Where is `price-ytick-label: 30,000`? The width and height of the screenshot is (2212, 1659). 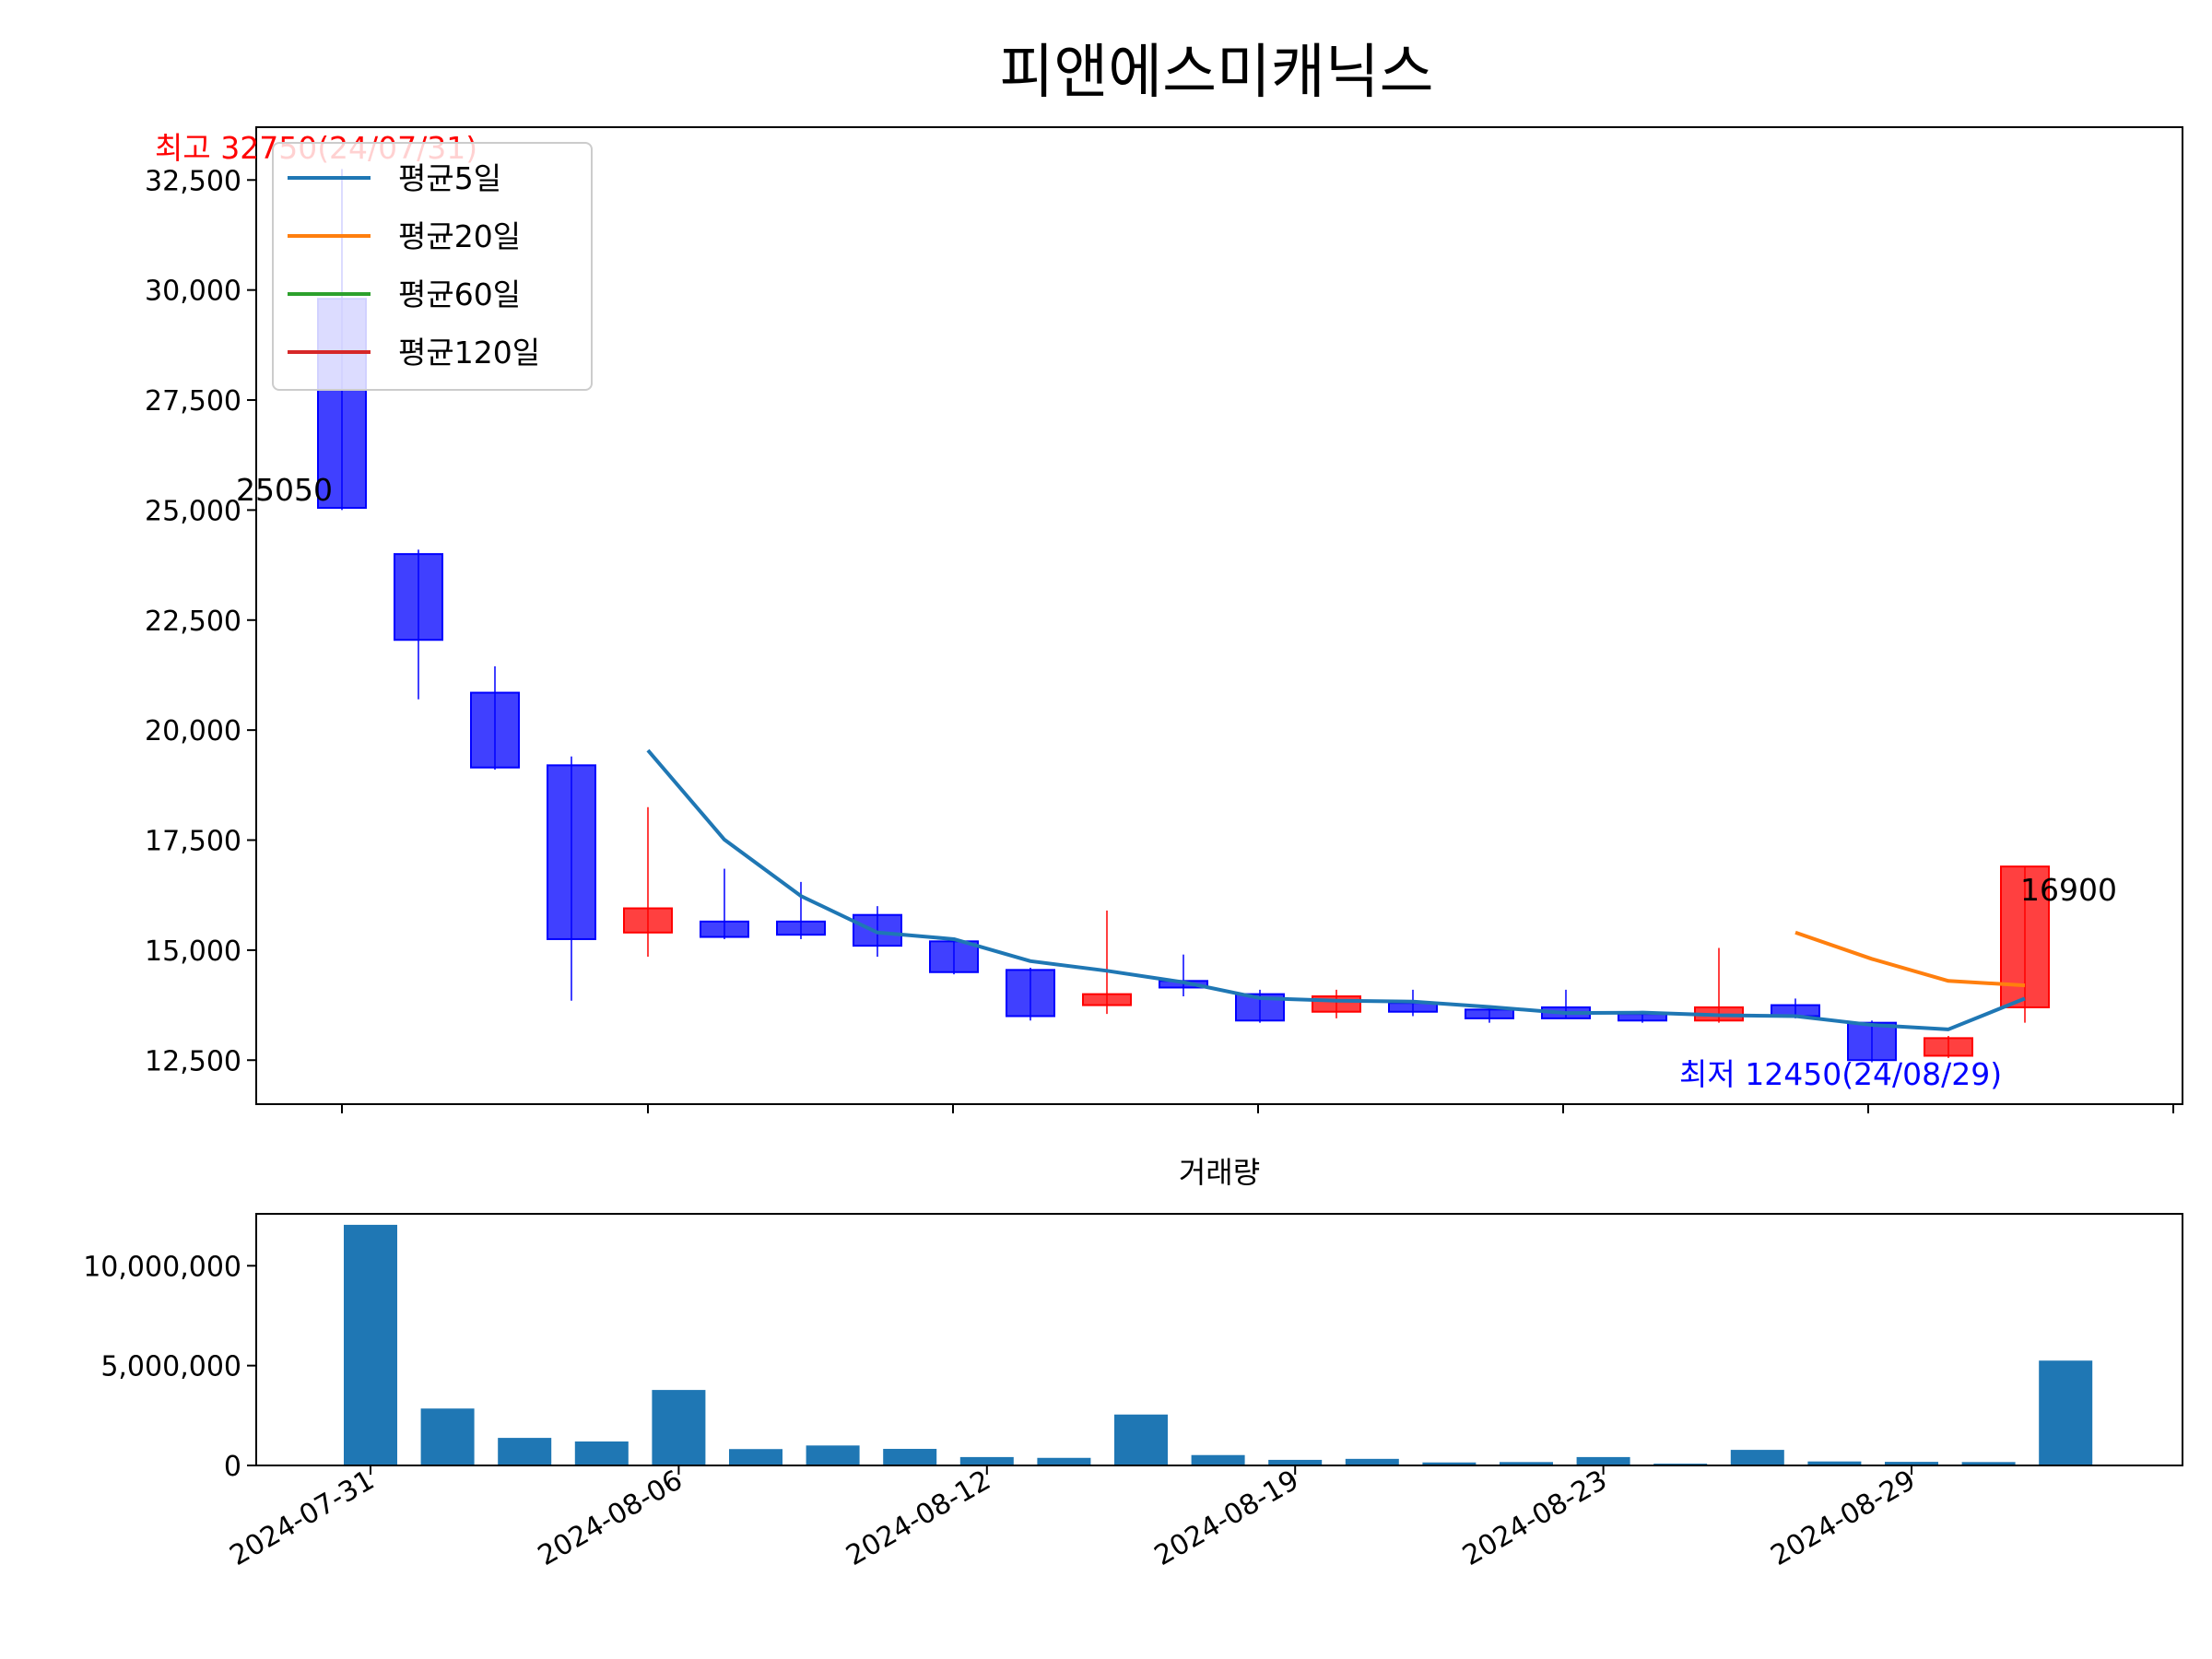 price-ytick-label: 30,000 is located at coordinates (193, 292).